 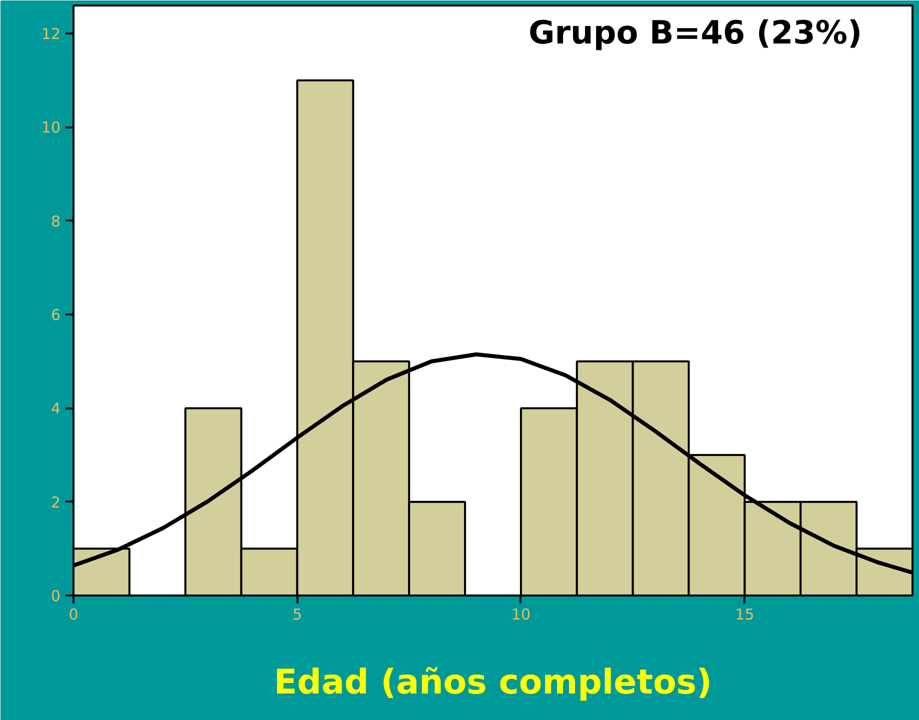 I want to click on y-tick-label: 0, so click(x=55, y=596).